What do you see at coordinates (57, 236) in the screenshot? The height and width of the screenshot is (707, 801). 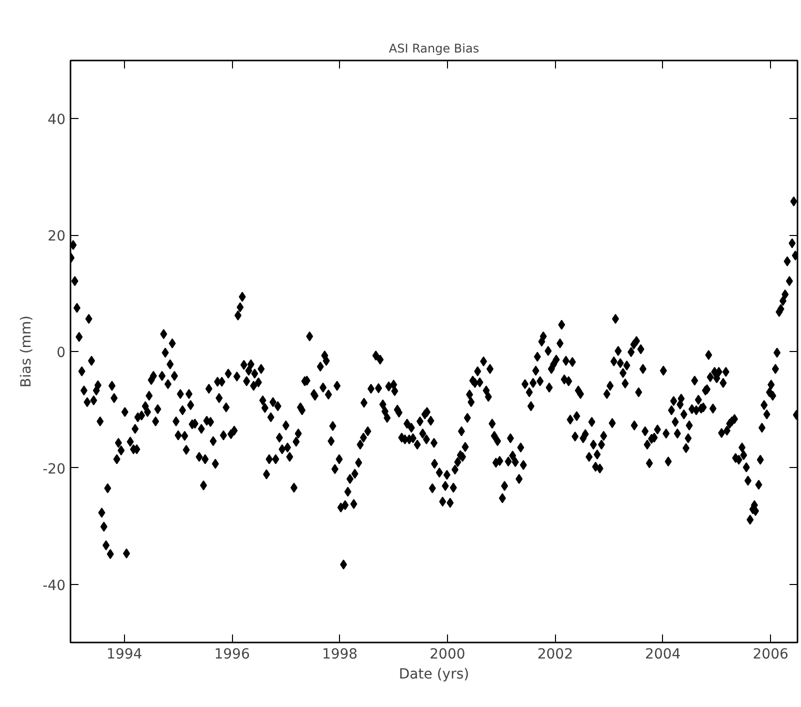 I see `y-tick-label: 20` at bounding box center [57, 236].